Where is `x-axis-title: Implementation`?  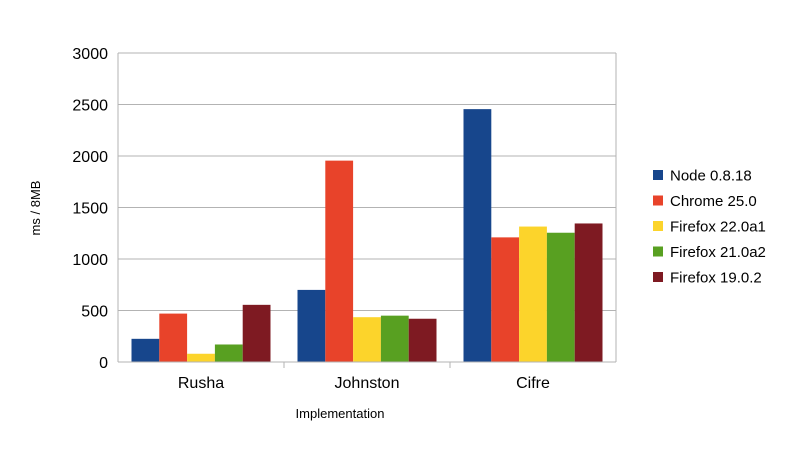
x-axis-title: Implementation is located at coordinates (340, 413).